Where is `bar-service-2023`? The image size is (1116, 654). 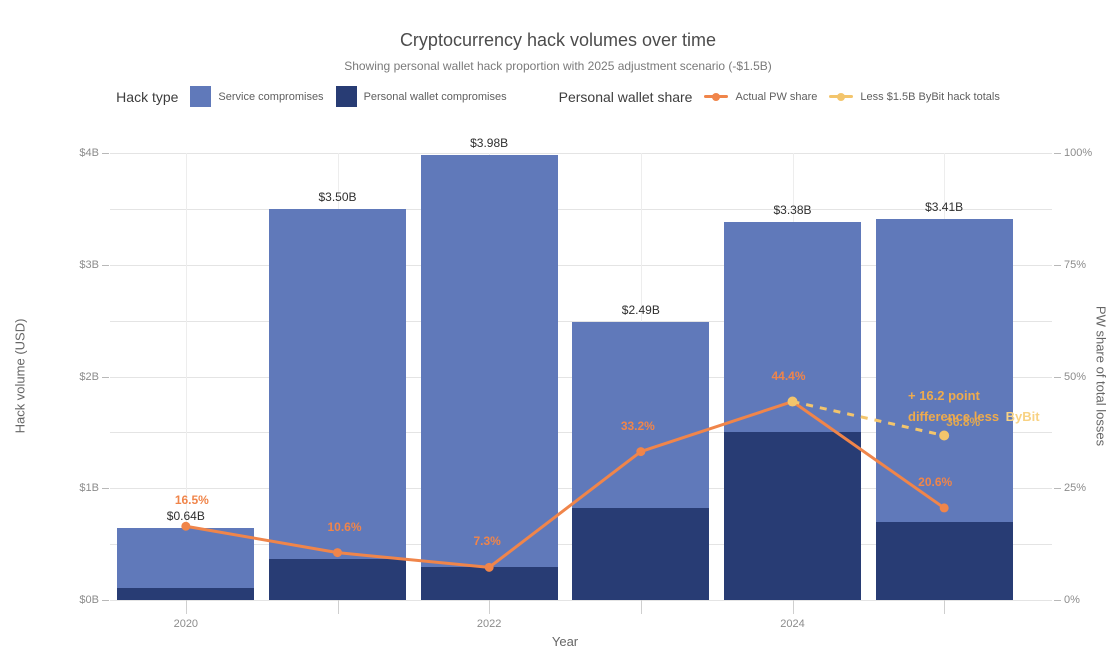 bar-service-2023 is located at coordinates (641, 414).